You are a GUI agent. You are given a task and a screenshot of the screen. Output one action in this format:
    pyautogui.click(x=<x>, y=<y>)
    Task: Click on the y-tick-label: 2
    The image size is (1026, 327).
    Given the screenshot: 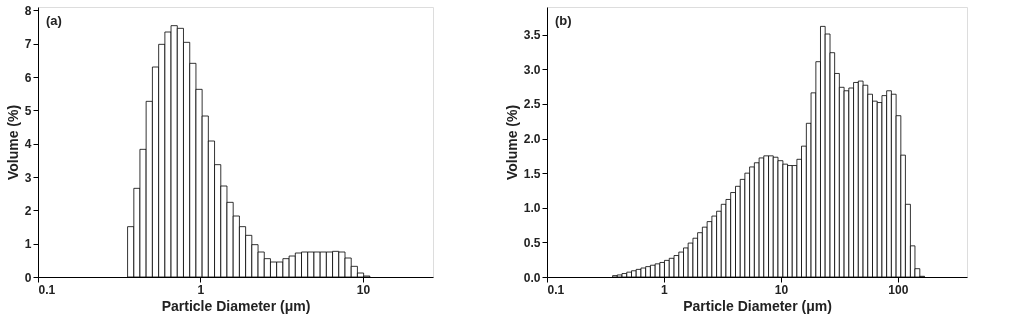 What is the action you would take?
    pyautogui.click(x=28, y=210)
    